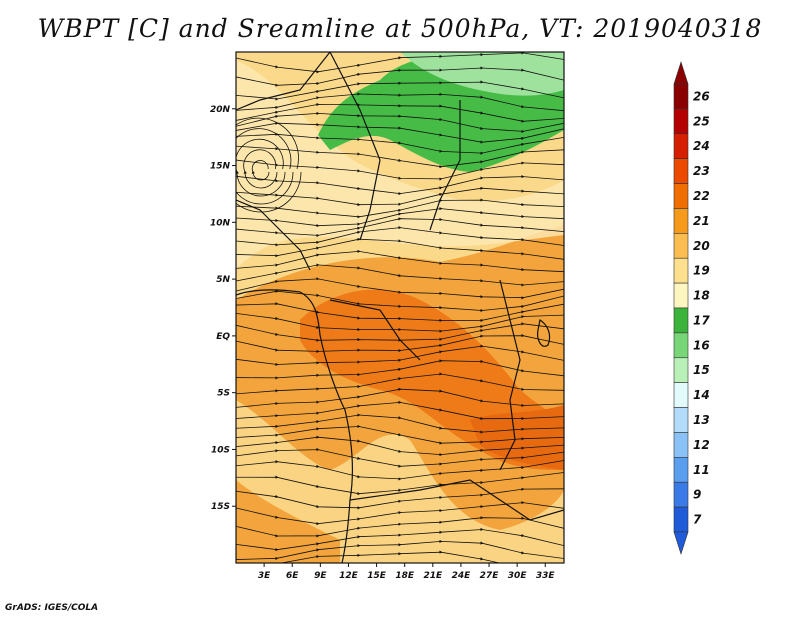 Image resolution: width=800 pixels, height=618 pixels. Describe the element at coordinates (220, 167) in the screenshot. I see `lat-tick-label: 15N` at that location.